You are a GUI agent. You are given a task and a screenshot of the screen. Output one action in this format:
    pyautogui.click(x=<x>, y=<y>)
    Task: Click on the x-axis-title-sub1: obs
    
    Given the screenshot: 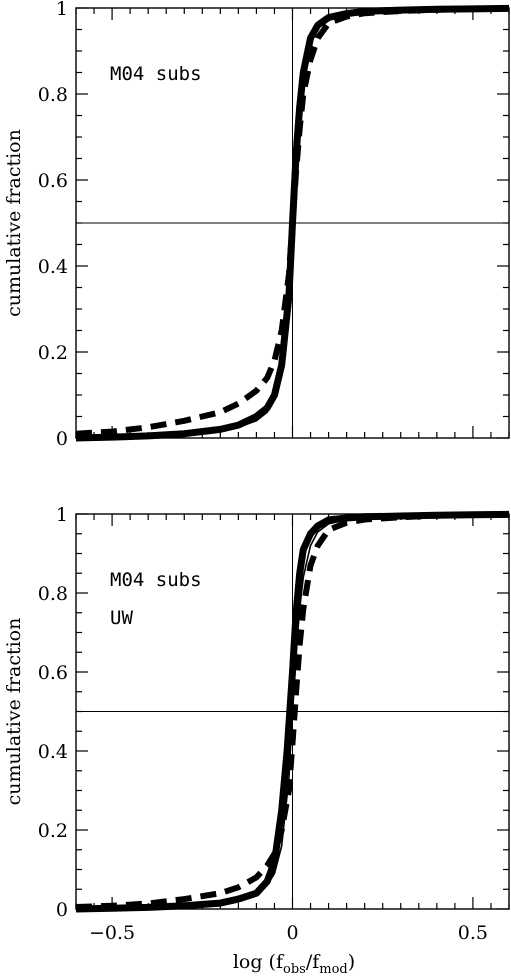 What is the action you would take?
    pyautogui.click(x=294, y=969)
    